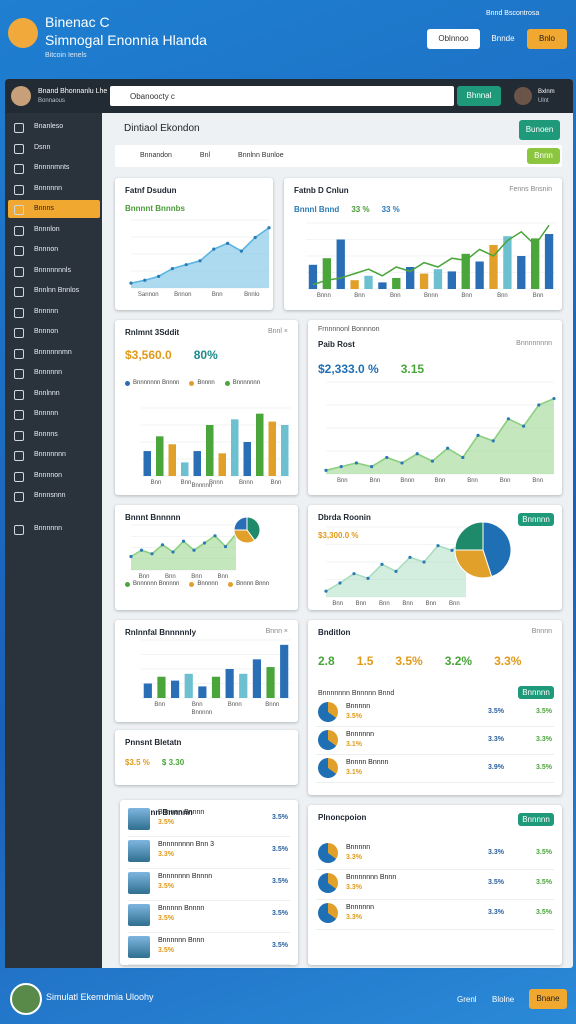 The height and width of the screenshot is (1024, 576). Describe the element at coordinates (182, 295) in the screenshot. I see `x-tick-label: Bnnon` at that location.